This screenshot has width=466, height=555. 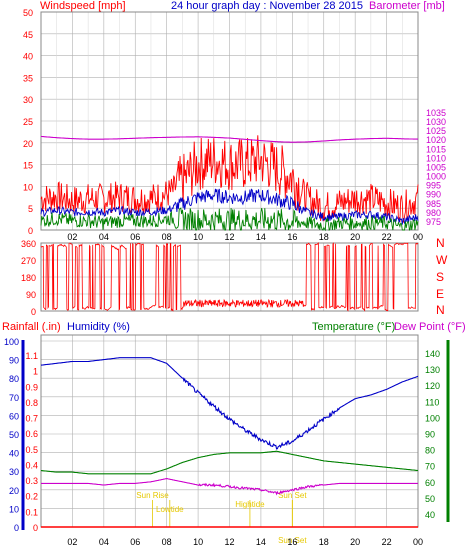 What do you see at coordinates (135, 542) in the screenshot?
I see `climate-x-tick-label: 06` at bounding box center [135, 542].